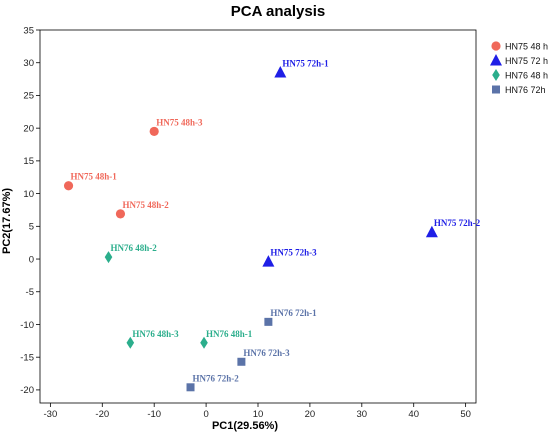 The image size is (550, 432). What do you see at coordinates (305, 64) in the screenshot?
I see `point-label: HN75 72h-1` at bounding box center [305, 64].